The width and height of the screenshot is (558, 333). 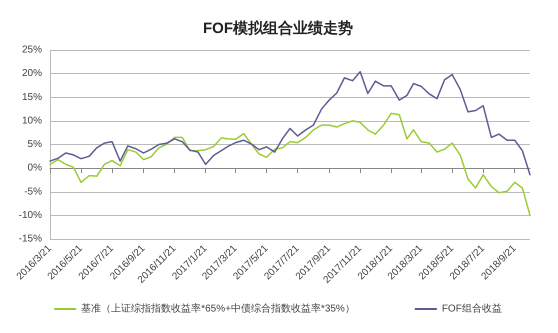 What do you see at coordinates (278, 28) in the screenshot?
I see `chart-title: FOF模拟组合业绩走势` at bounding box center [278, 28].